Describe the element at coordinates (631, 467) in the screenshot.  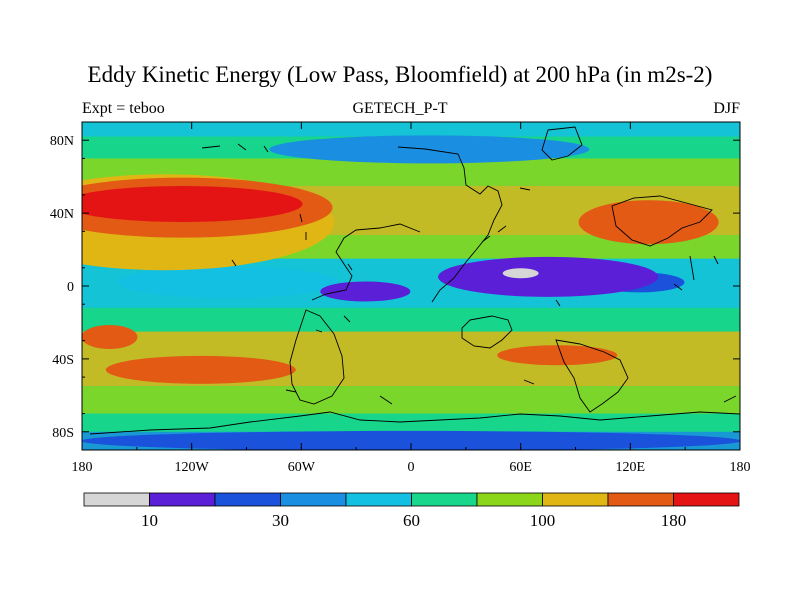
I see `x-tick-label: 120E` at that location.